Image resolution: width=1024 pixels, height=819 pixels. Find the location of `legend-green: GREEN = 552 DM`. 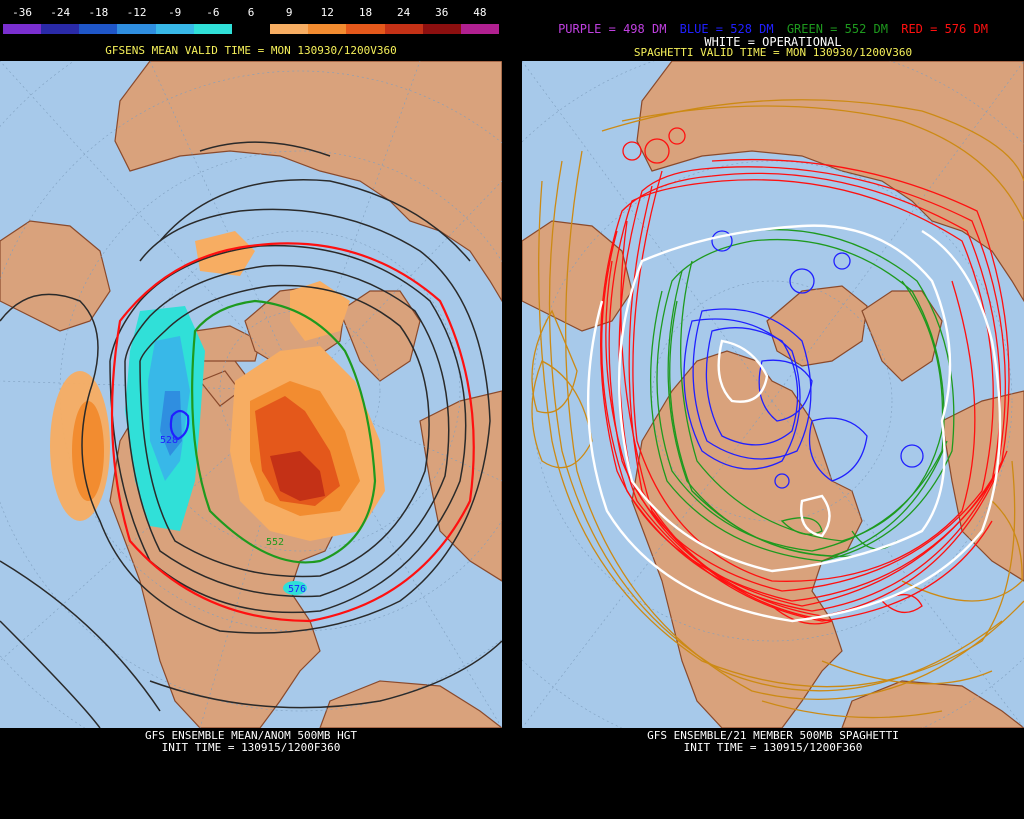

legend-green: GREEN = 552 DM is located at coordinates (837, 29).